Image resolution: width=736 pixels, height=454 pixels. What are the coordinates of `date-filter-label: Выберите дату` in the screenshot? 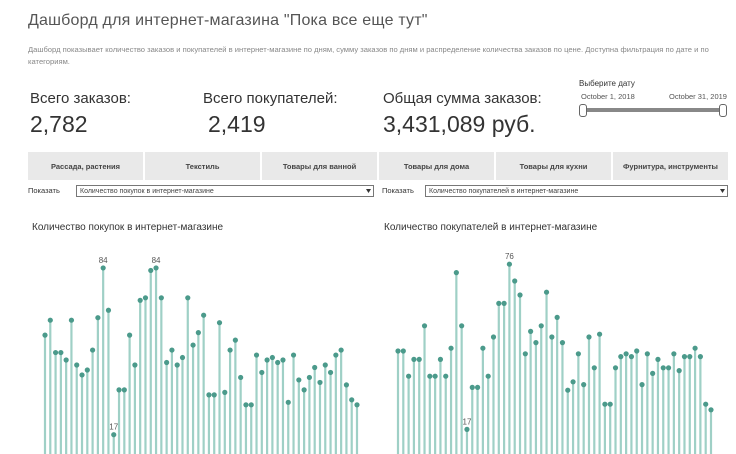 It's located at (607, 83).